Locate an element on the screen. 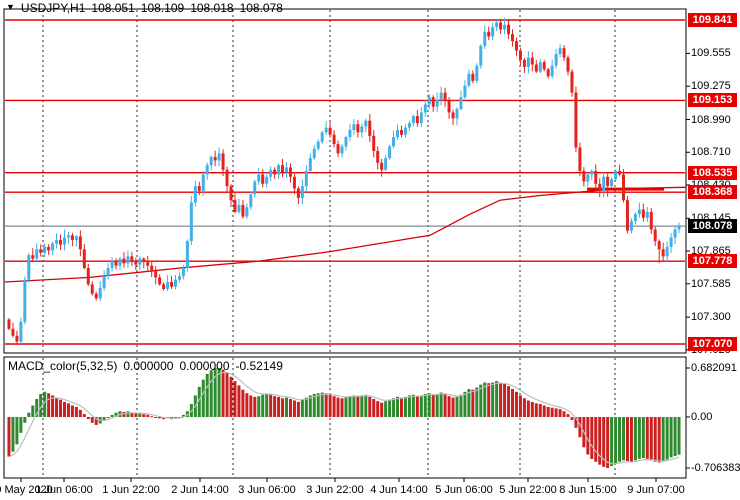 The width and height of the screenshot is (740, 500). macd-indicator-name: MACD_color(5,32,5) is located at coordinates (63, 366).